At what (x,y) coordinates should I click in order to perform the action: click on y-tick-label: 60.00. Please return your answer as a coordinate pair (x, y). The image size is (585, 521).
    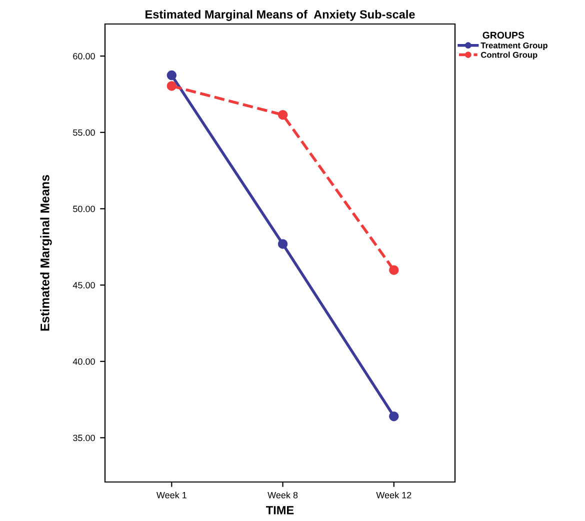
    Looking at the image, I should click on (84, 56).